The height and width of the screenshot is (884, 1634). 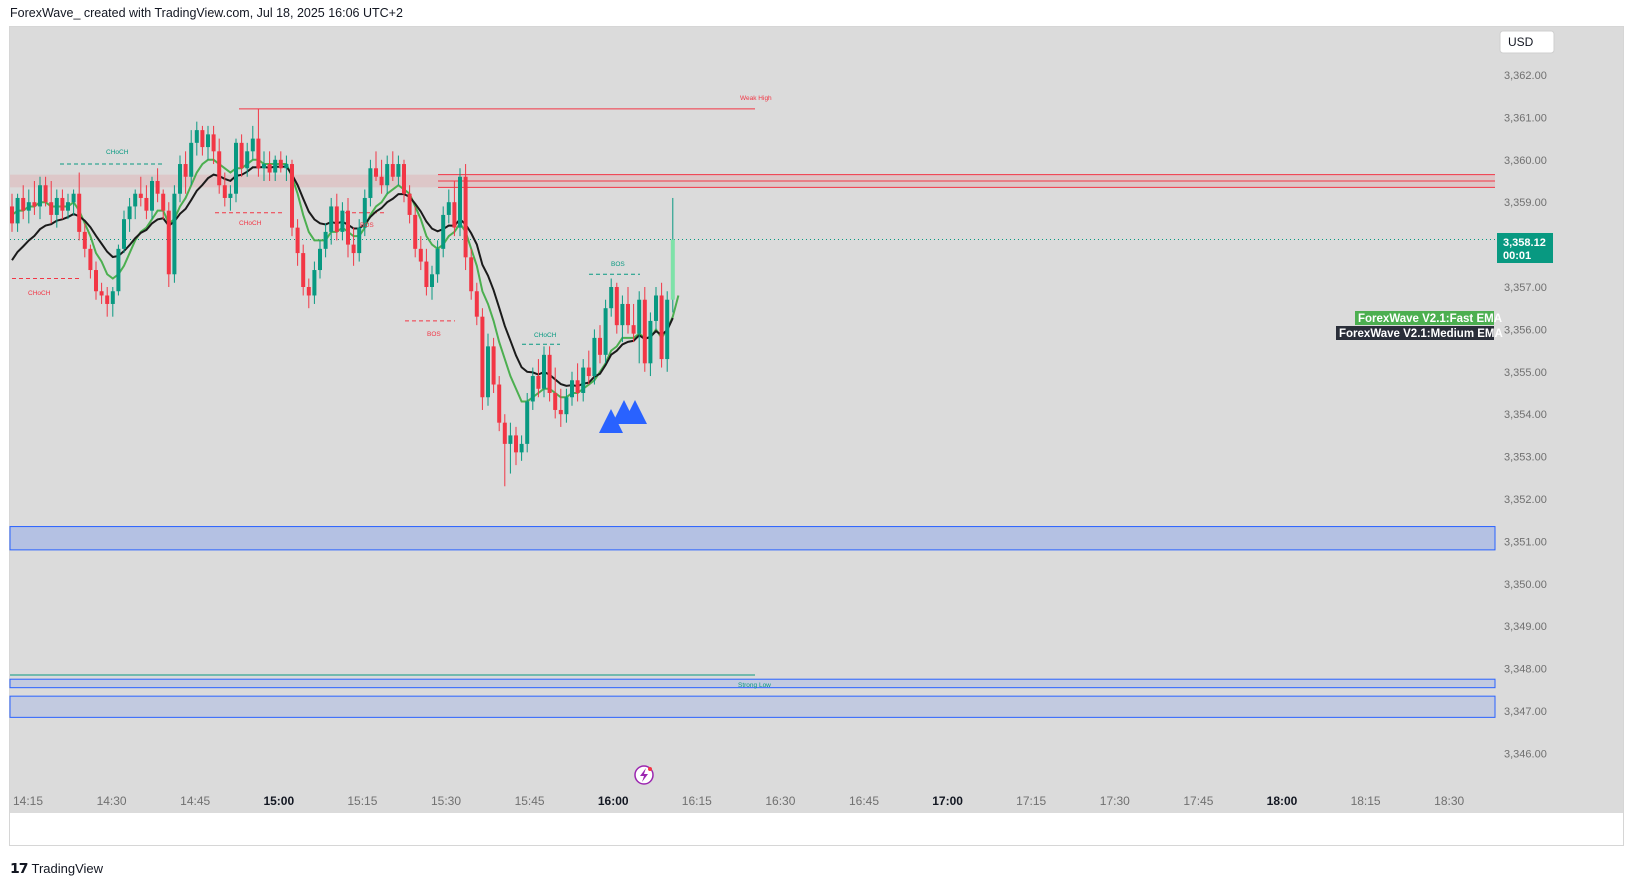 I want to click on x-tick-label: 14:30, so click(x=112, y=801).